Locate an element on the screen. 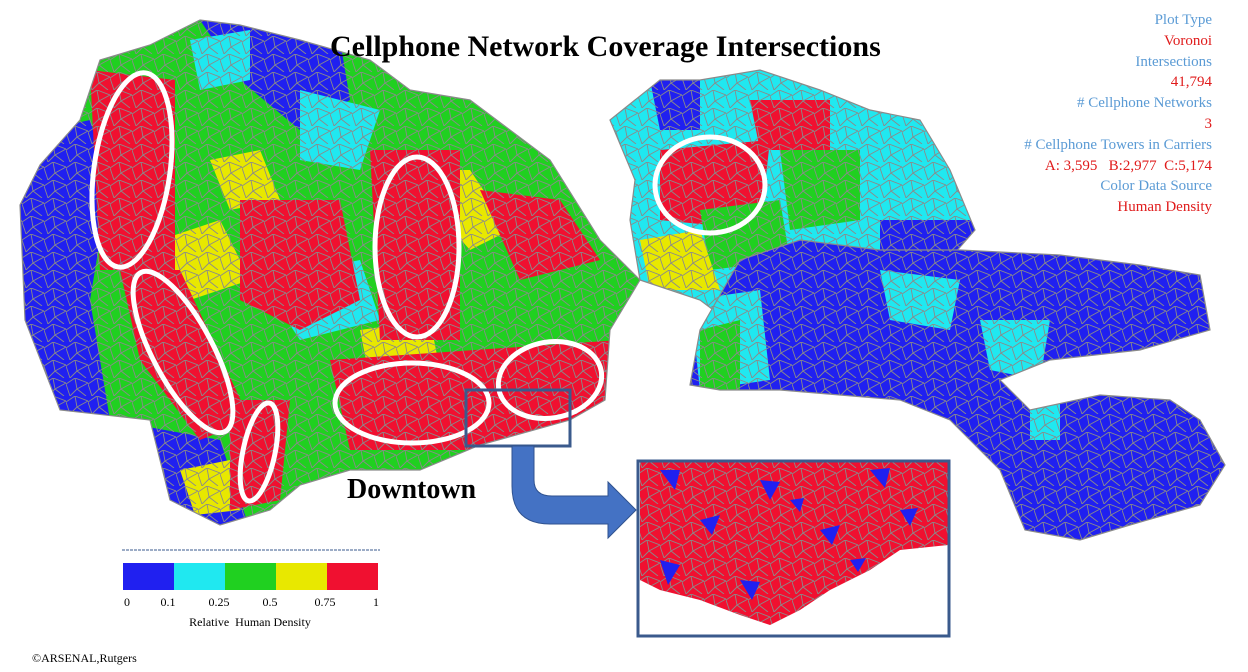  highlight-ellipse-sw is located at coordinates (259, 452).